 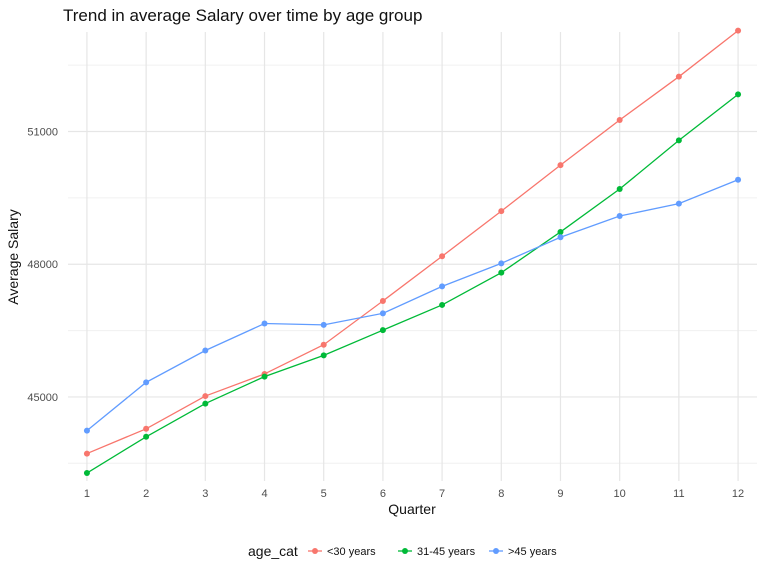 What do you see at coordinates (324, 494) in the screenshot?
I see `x-tick-label: 5` at bounding box center [324, 494].